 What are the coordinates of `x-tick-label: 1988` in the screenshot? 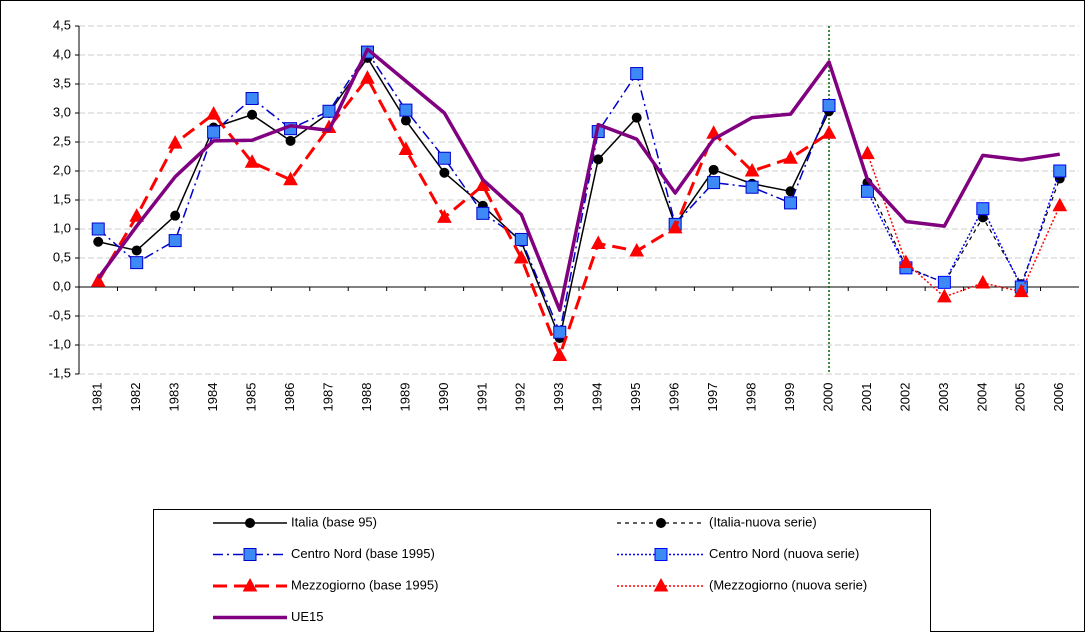 It's located at (366, 397).